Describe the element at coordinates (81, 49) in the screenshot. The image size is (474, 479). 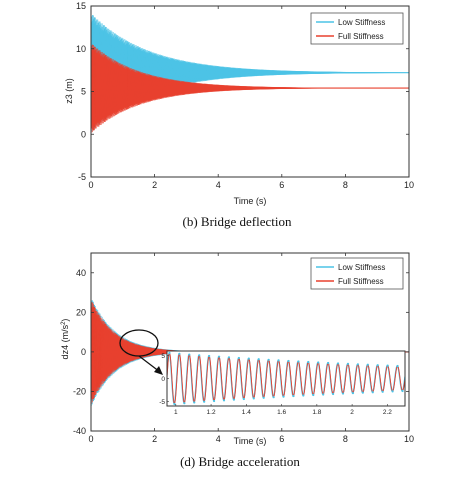
I see `y-tick-label: 10` at that location.